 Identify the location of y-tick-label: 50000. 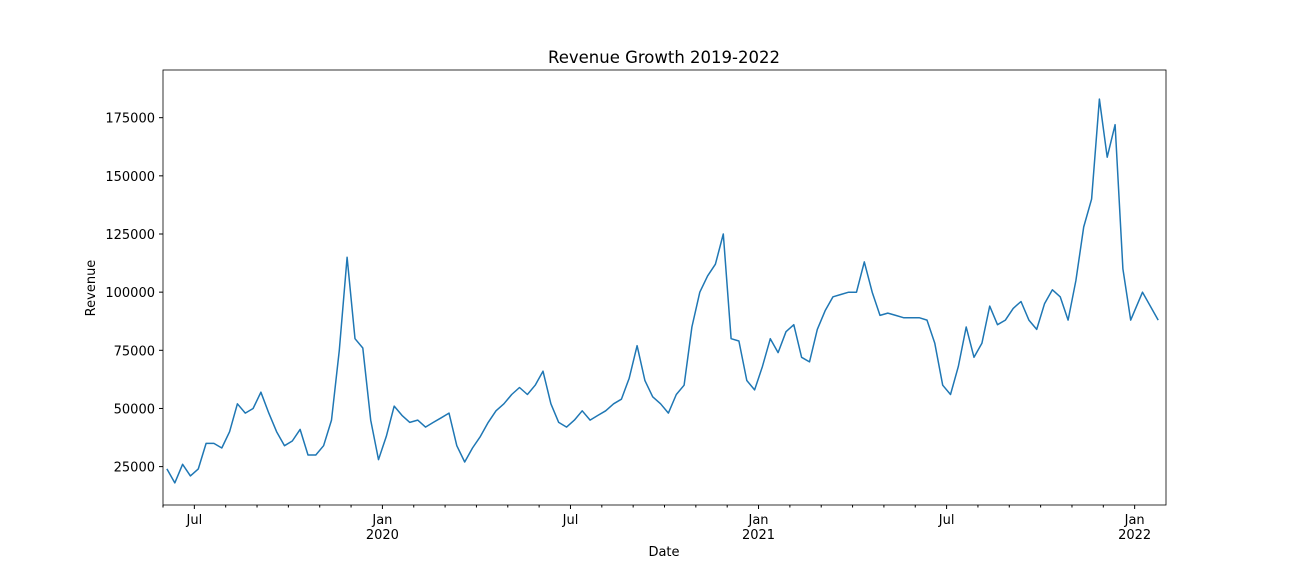
(134, 409).